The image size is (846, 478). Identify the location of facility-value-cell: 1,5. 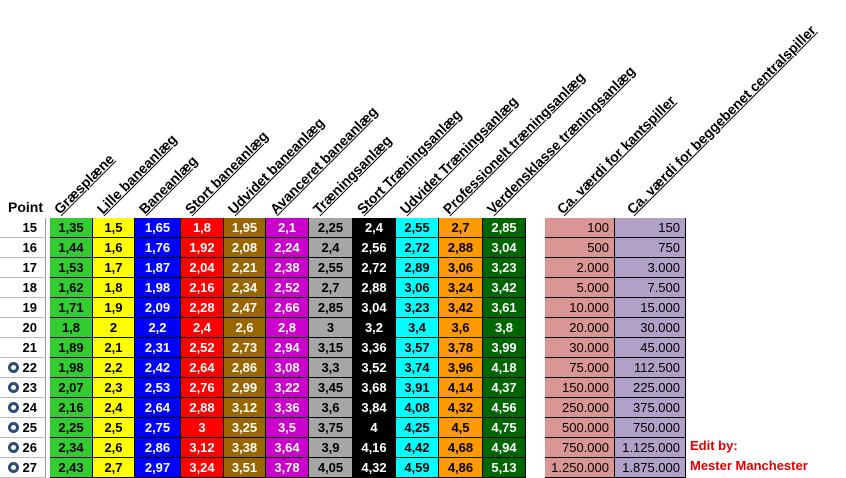
(114, 228).